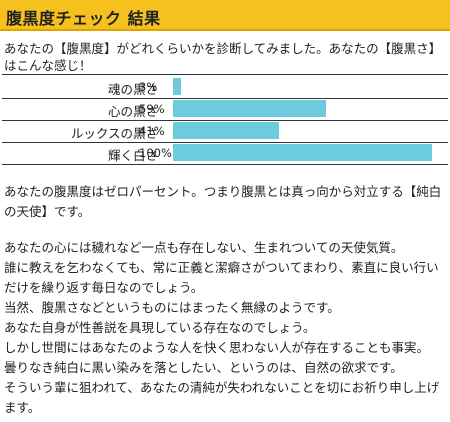  What do you see at coordinates (152, 131) in the screenshot?
I see `score-percent: 41%` at bounding box center [152, 131].